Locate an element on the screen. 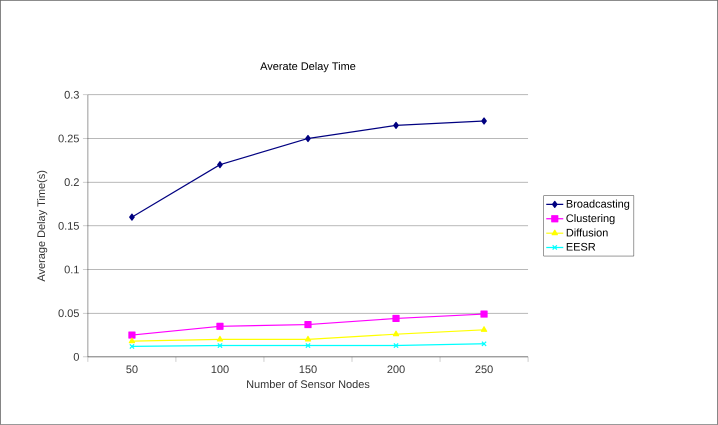  legend-label: Diffusion is located at coordinates (587, 232).